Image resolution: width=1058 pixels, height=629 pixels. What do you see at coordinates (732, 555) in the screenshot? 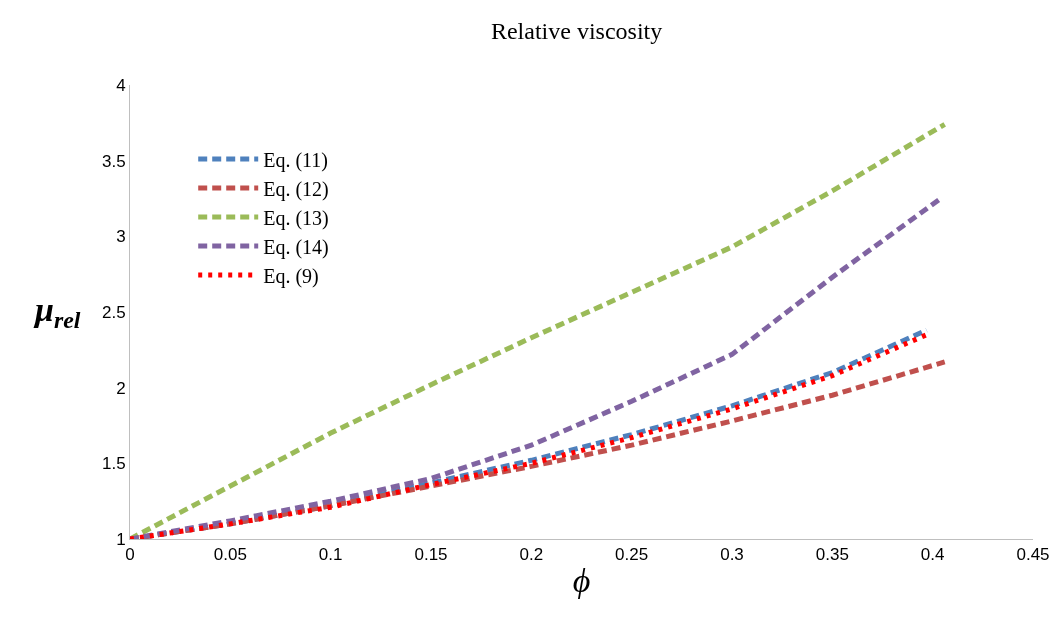
I see `x-tick-label: 0.3` at bounding box center [732, 555].